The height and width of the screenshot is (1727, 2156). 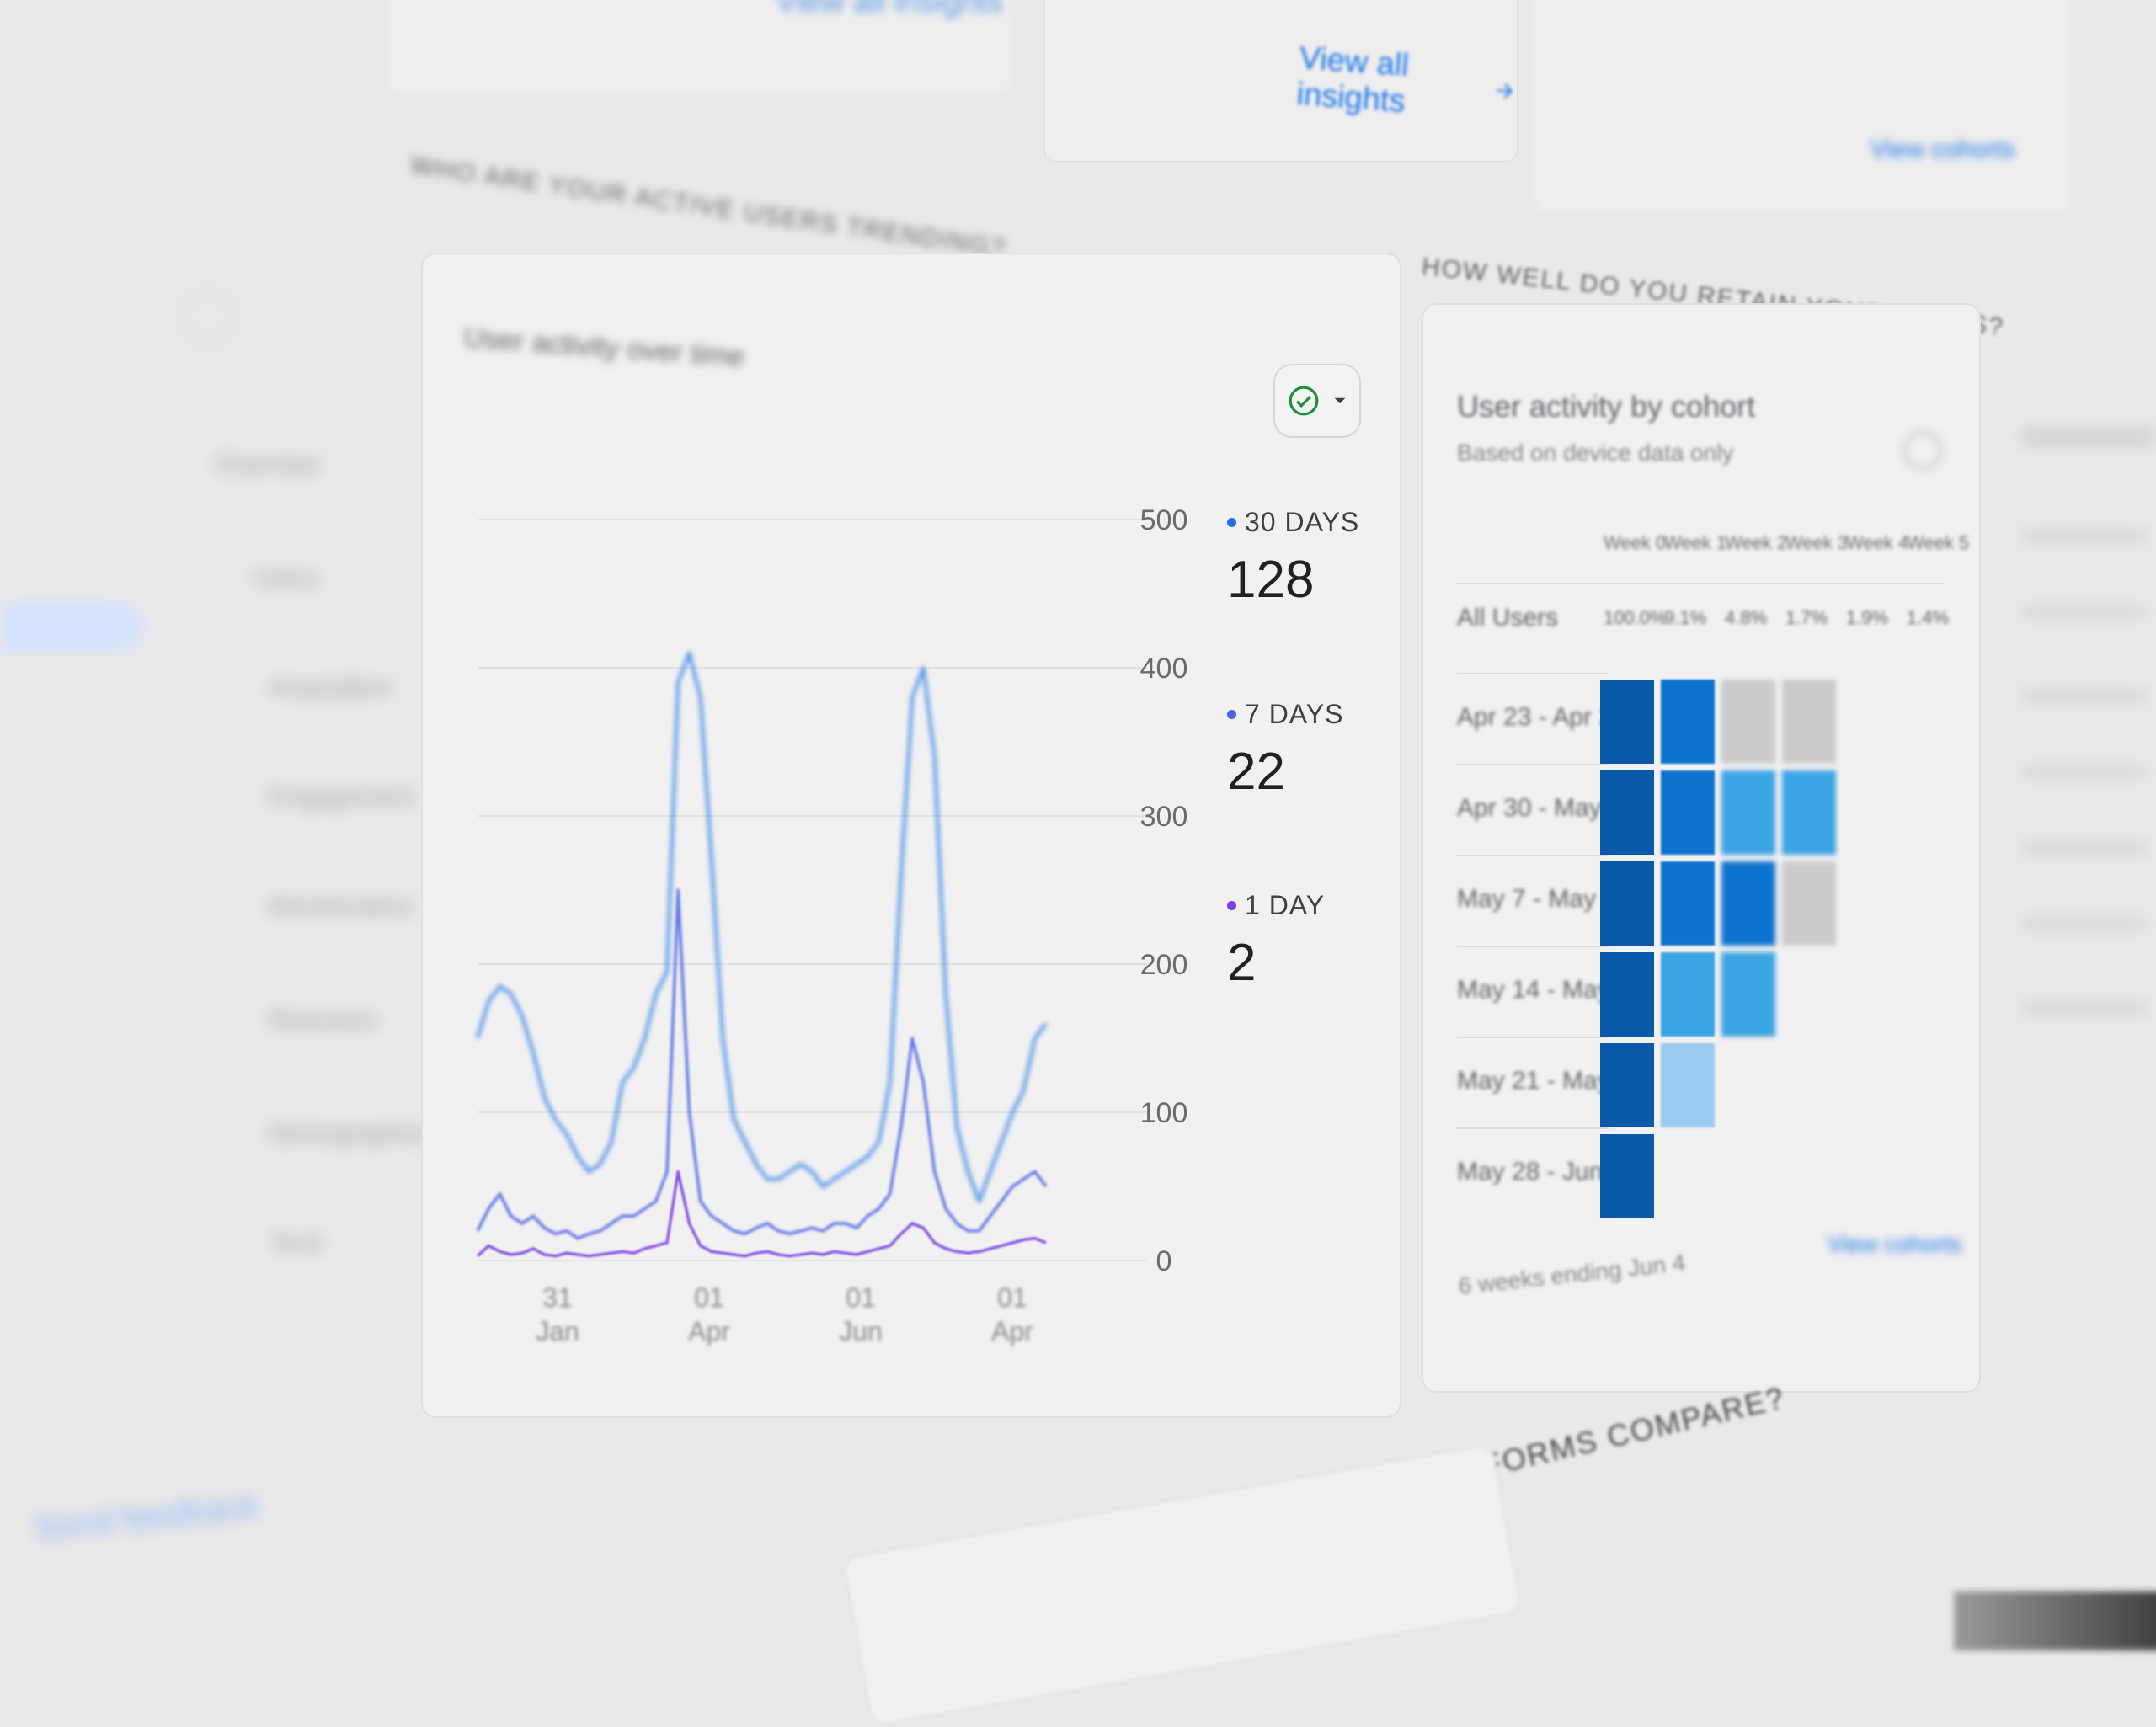 I want to click on series-line-7-days, so click(x=762, y=1064).